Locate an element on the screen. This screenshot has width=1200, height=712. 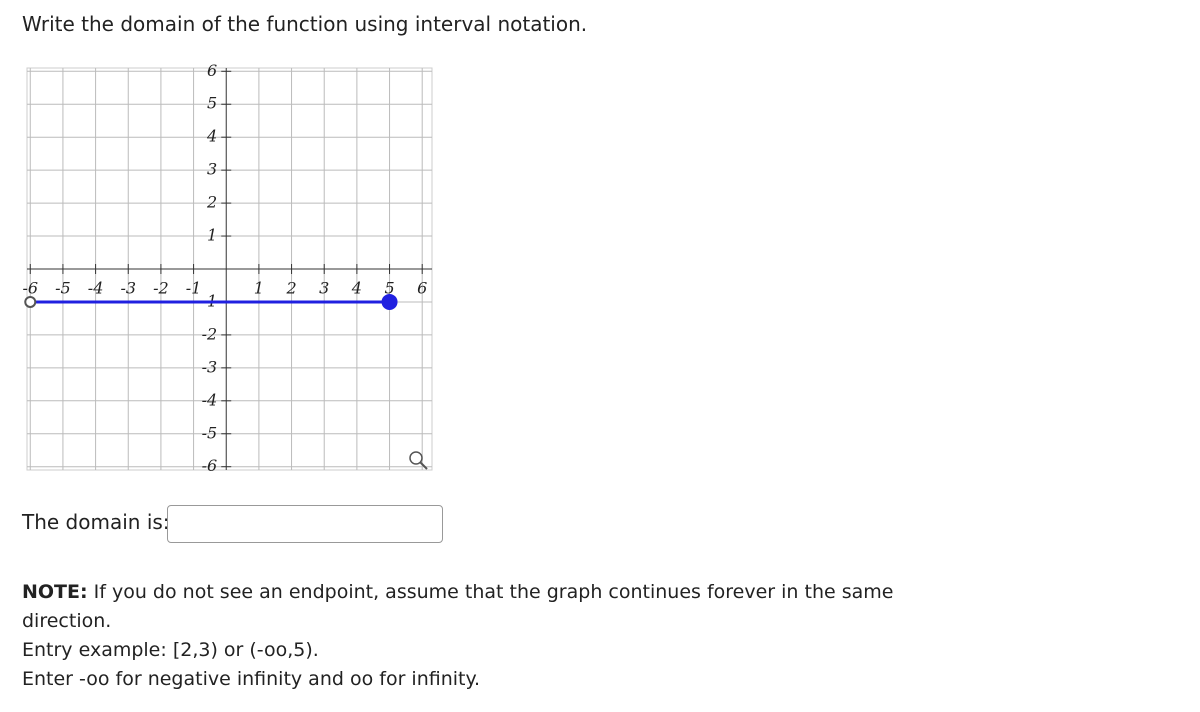
x-tick-label: -2 is located at coordinates (161, 288).